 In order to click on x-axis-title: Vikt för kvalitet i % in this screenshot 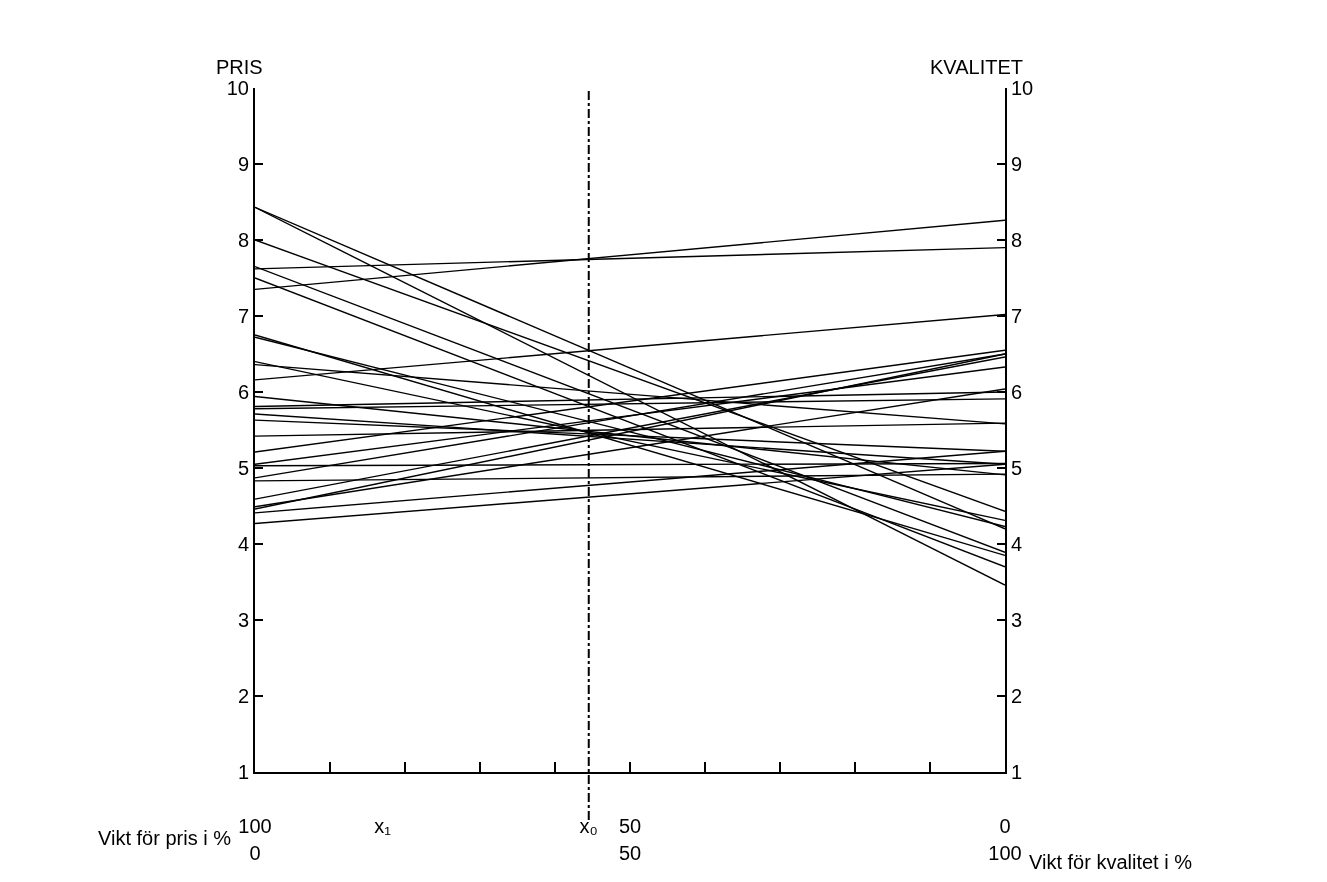, I will do `click(1111, 862)`.